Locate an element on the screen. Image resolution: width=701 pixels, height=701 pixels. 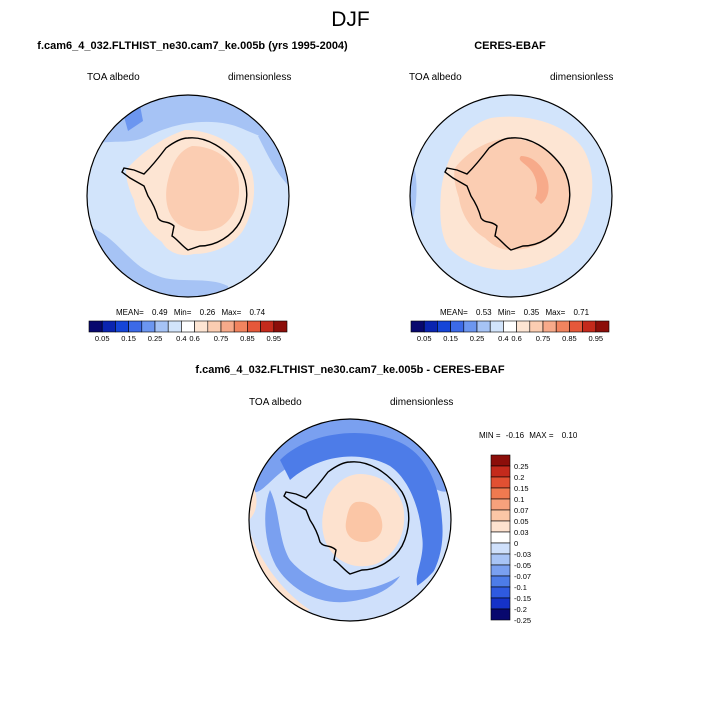
panel-3-units: dimensionless is located at coordinates (422, 402).